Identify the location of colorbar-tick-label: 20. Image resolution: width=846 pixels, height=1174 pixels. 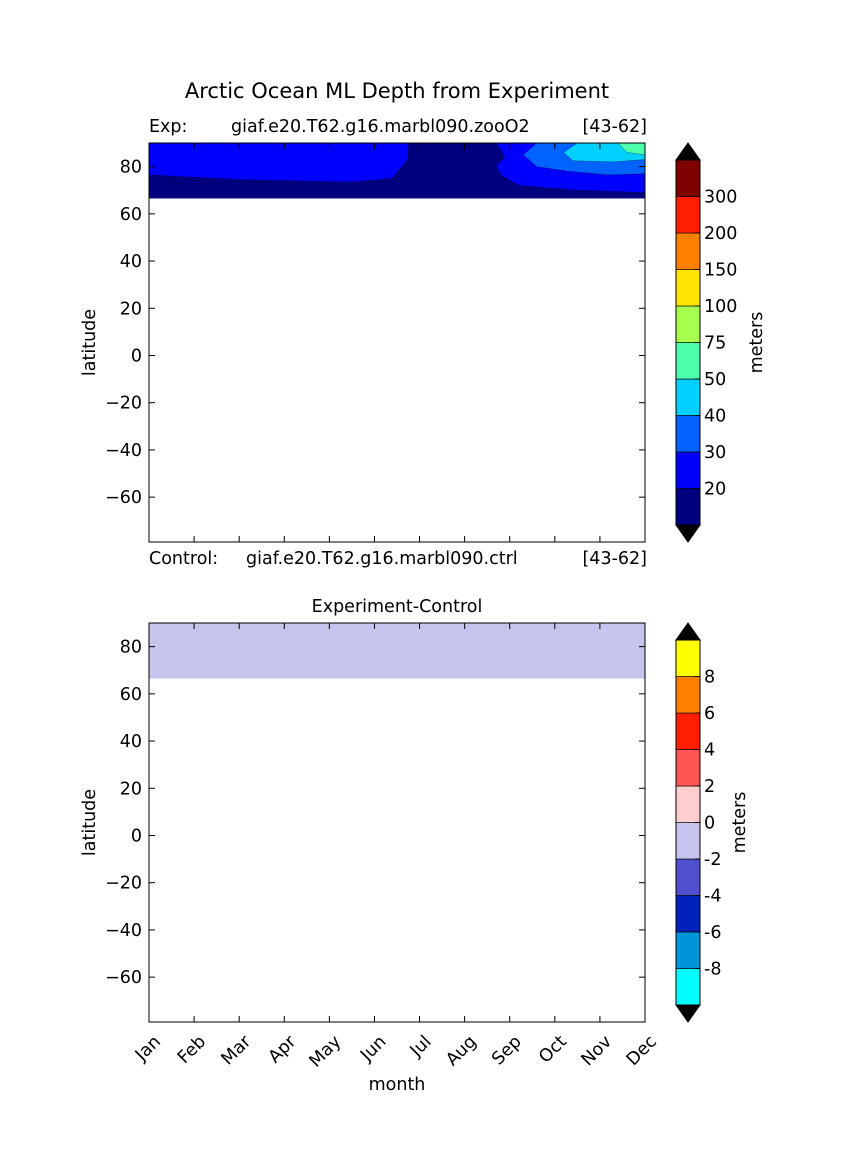
(715, 490).